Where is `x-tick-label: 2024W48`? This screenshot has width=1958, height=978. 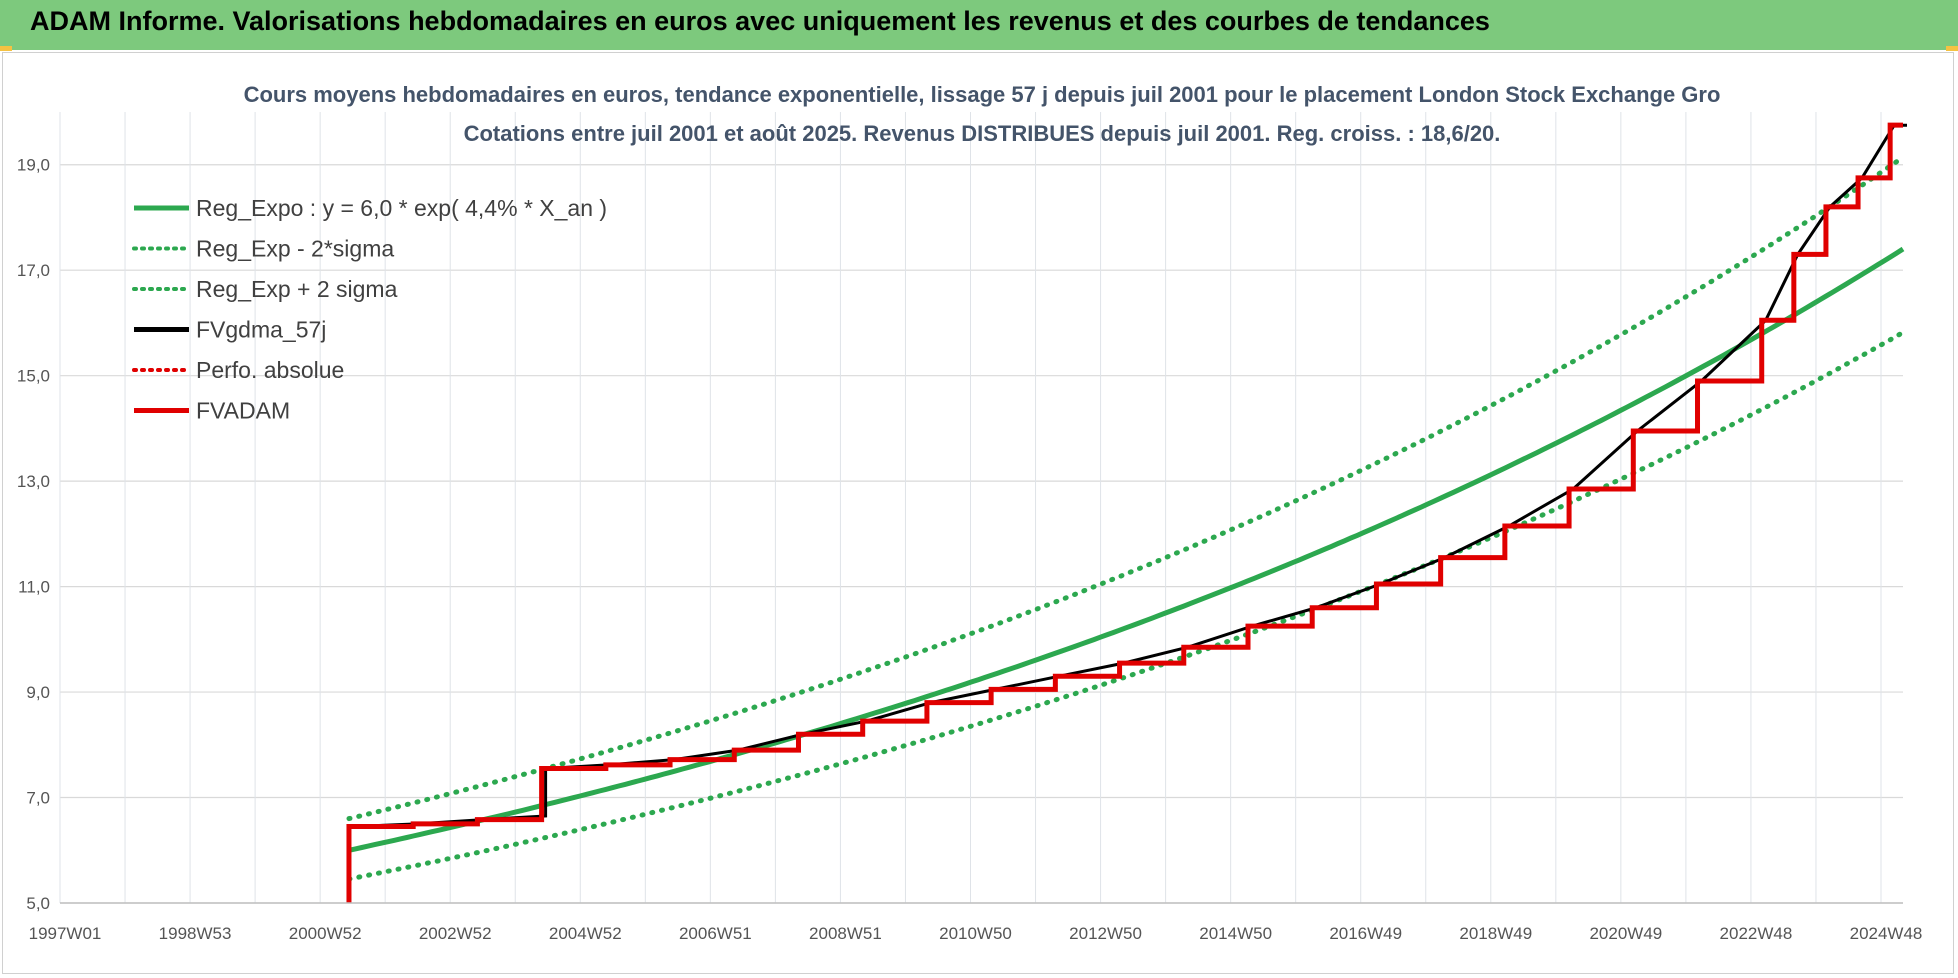
x-tick-label: 2024W48 is located at coordinates (1886, 933).